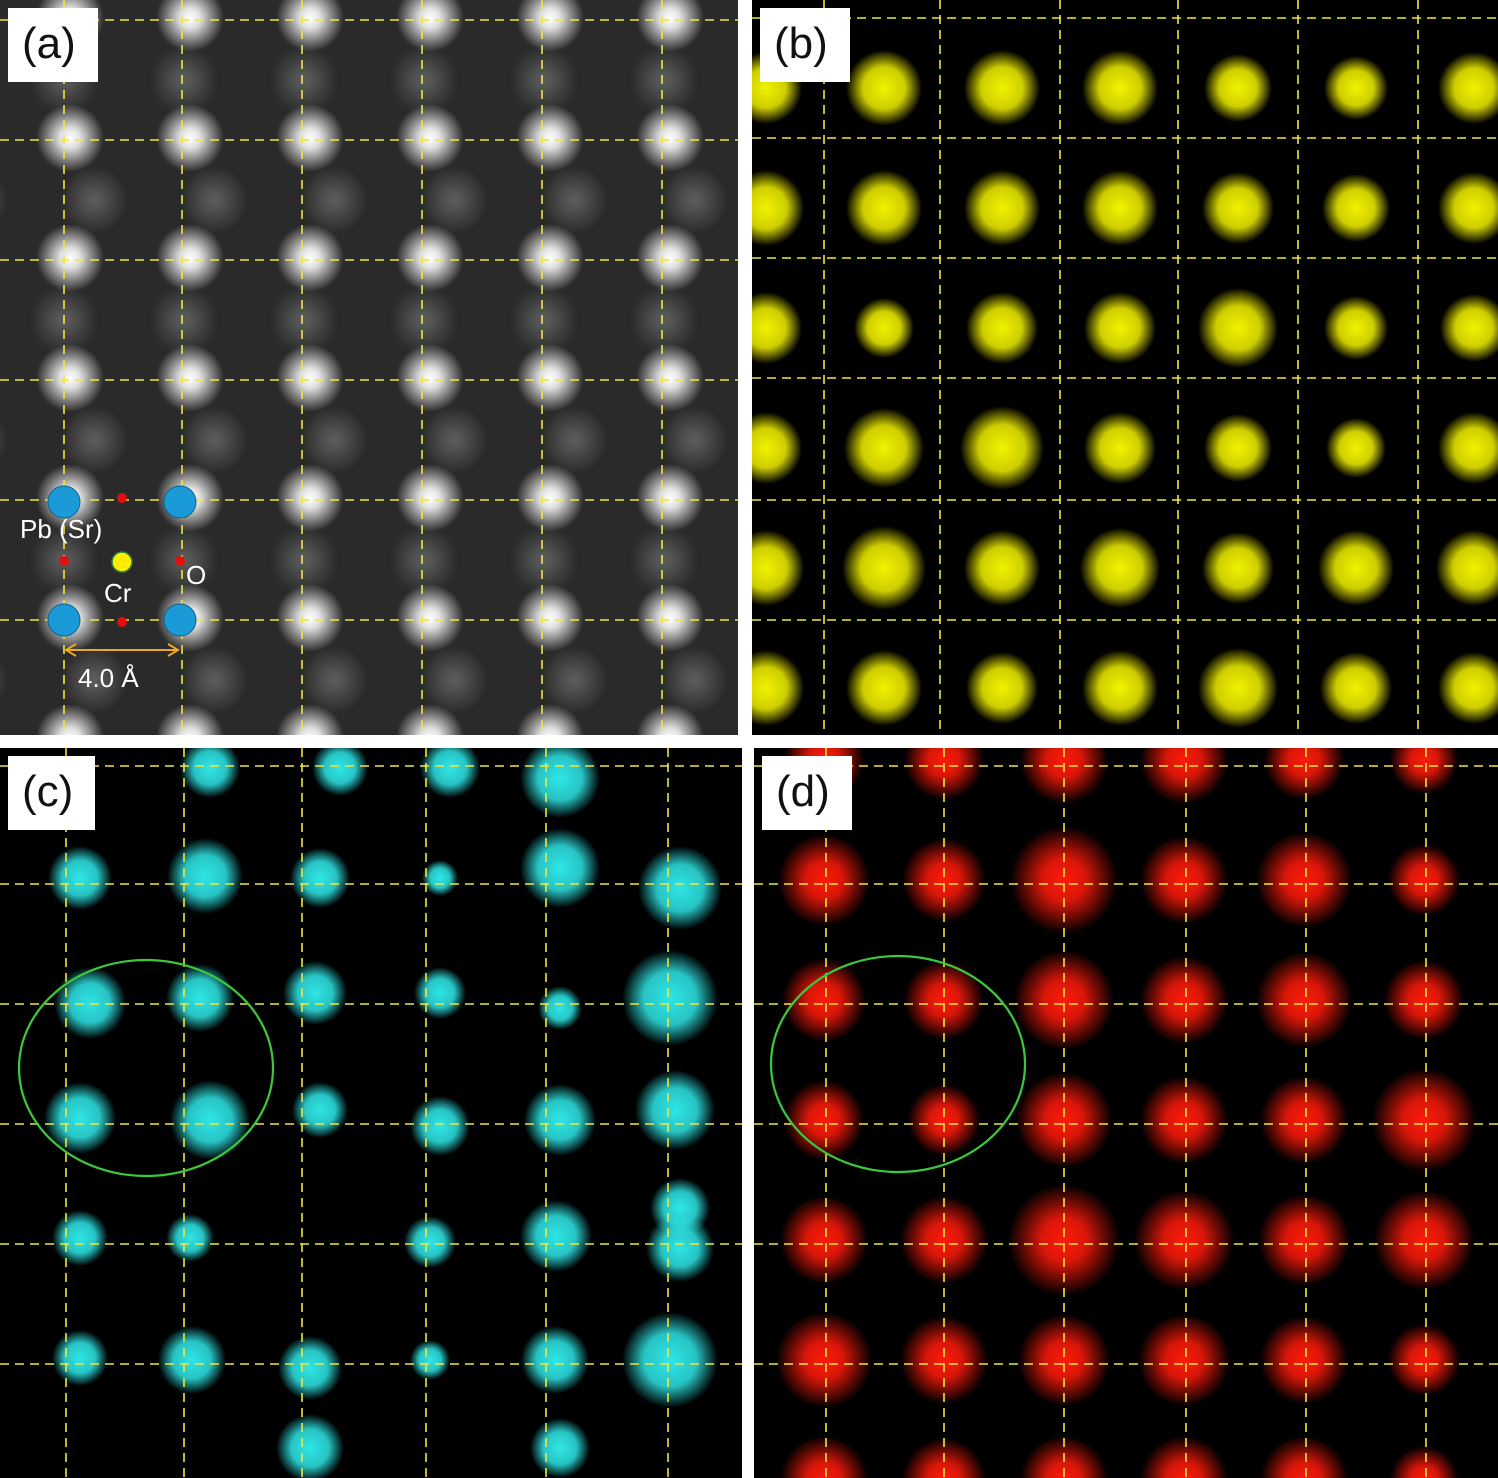  I want to click on panel-a-label: (a), so click(53, 45).